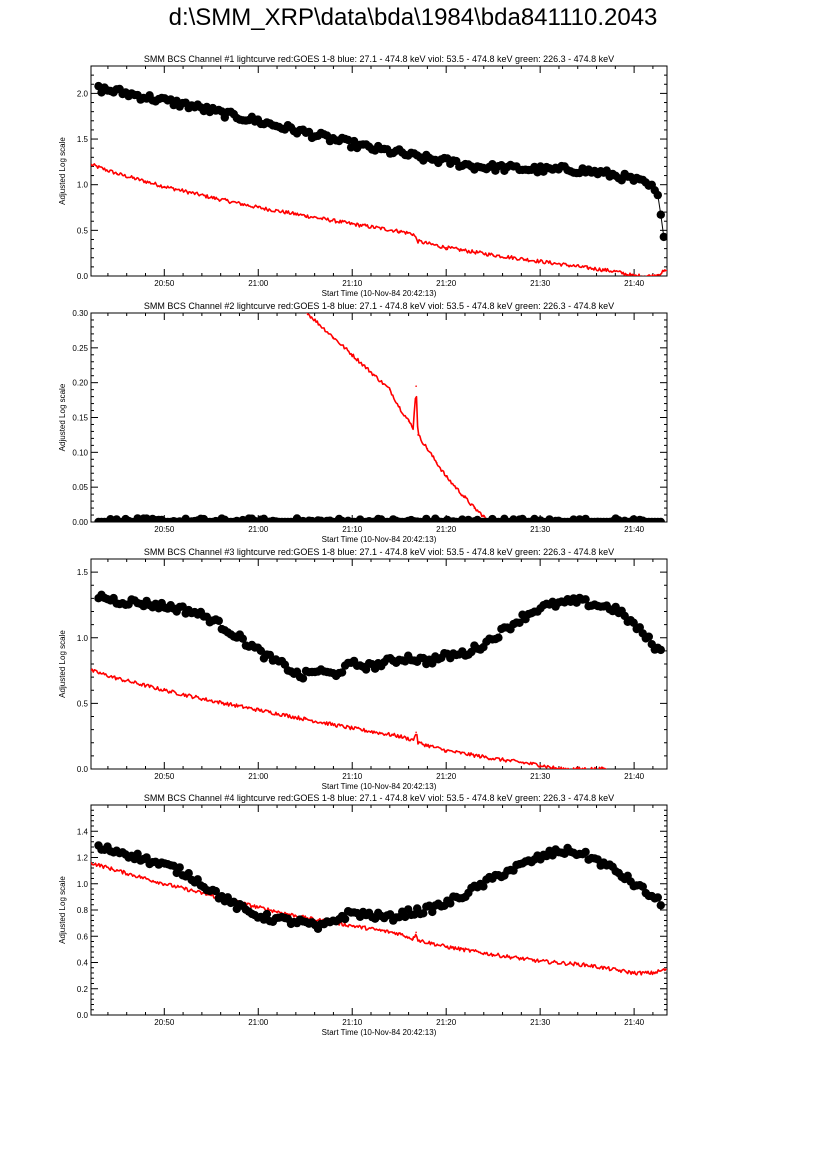 The image size is (826, 1169). I want to click on y-tick-label: 0.5, so click(83, 230).